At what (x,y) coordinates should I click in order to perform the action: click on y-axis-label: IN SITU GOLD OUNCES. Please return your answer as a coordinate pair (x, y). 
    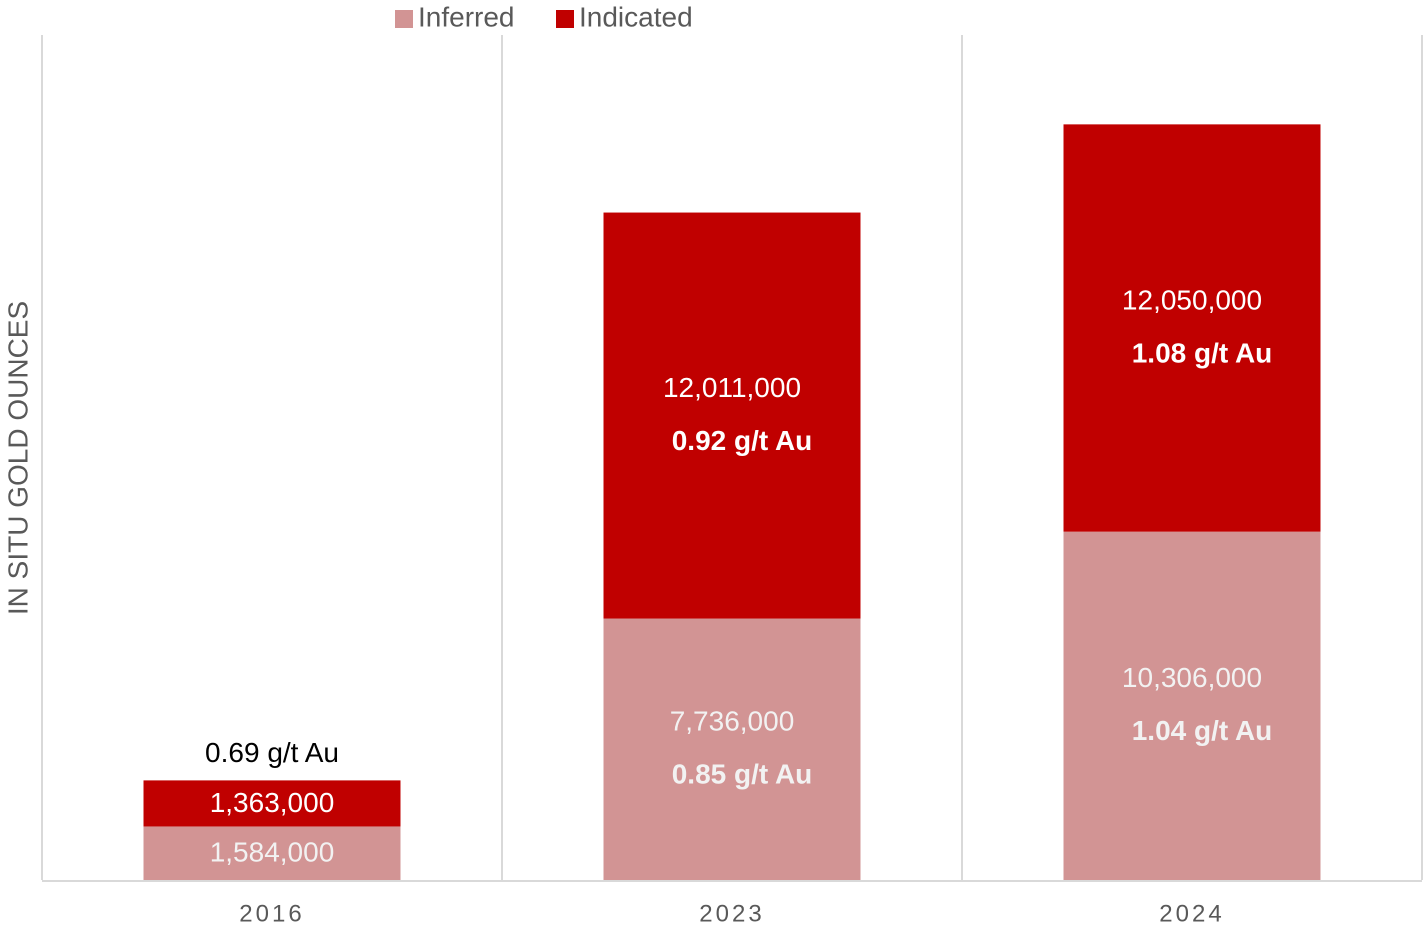
    Looking at the image, I should click on (17, 458).